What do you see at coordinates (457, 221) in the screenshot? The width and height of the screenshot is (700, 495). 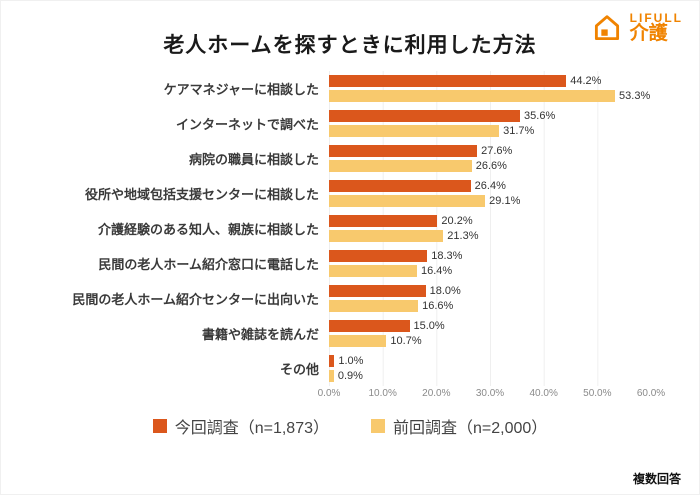 I see `value-label: 20.2%` at bounding box center [457, 221].